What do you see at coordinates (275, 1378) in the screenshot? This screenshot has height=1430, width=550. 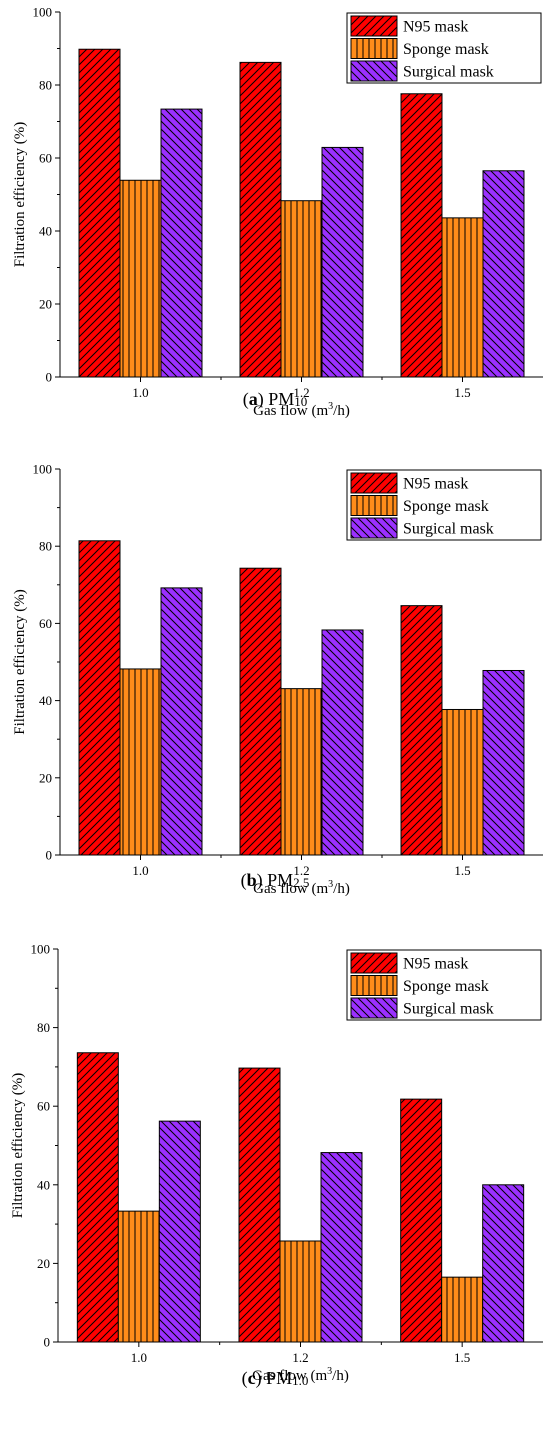 I see `panel-caption: (c) PM1.0` at bounding box center [275, 1378].